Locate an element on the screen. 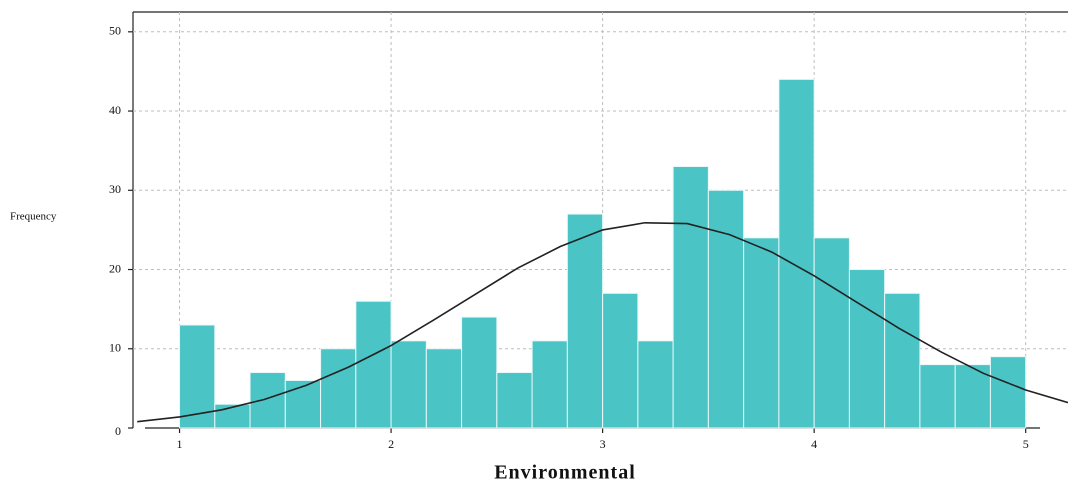  y-tick-label: 30 is located at coordinates (115, 189).